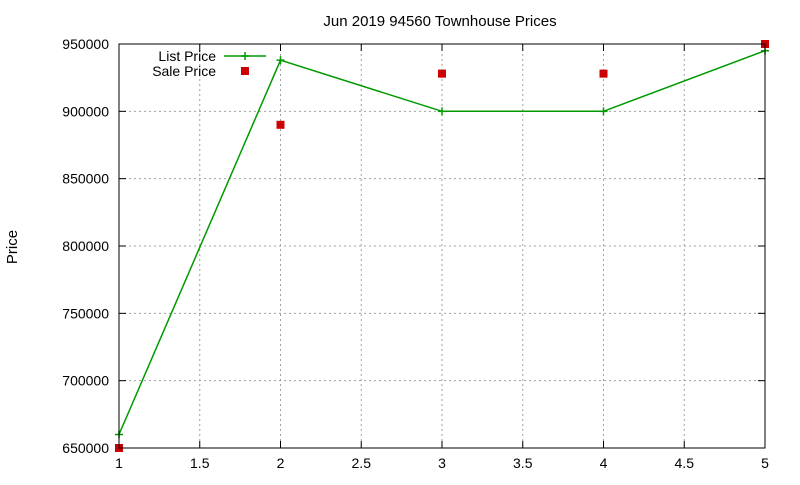  Describe the element at coordinates (281, 463) in the screenshot. I see `x-tick-label: 2` at that location.